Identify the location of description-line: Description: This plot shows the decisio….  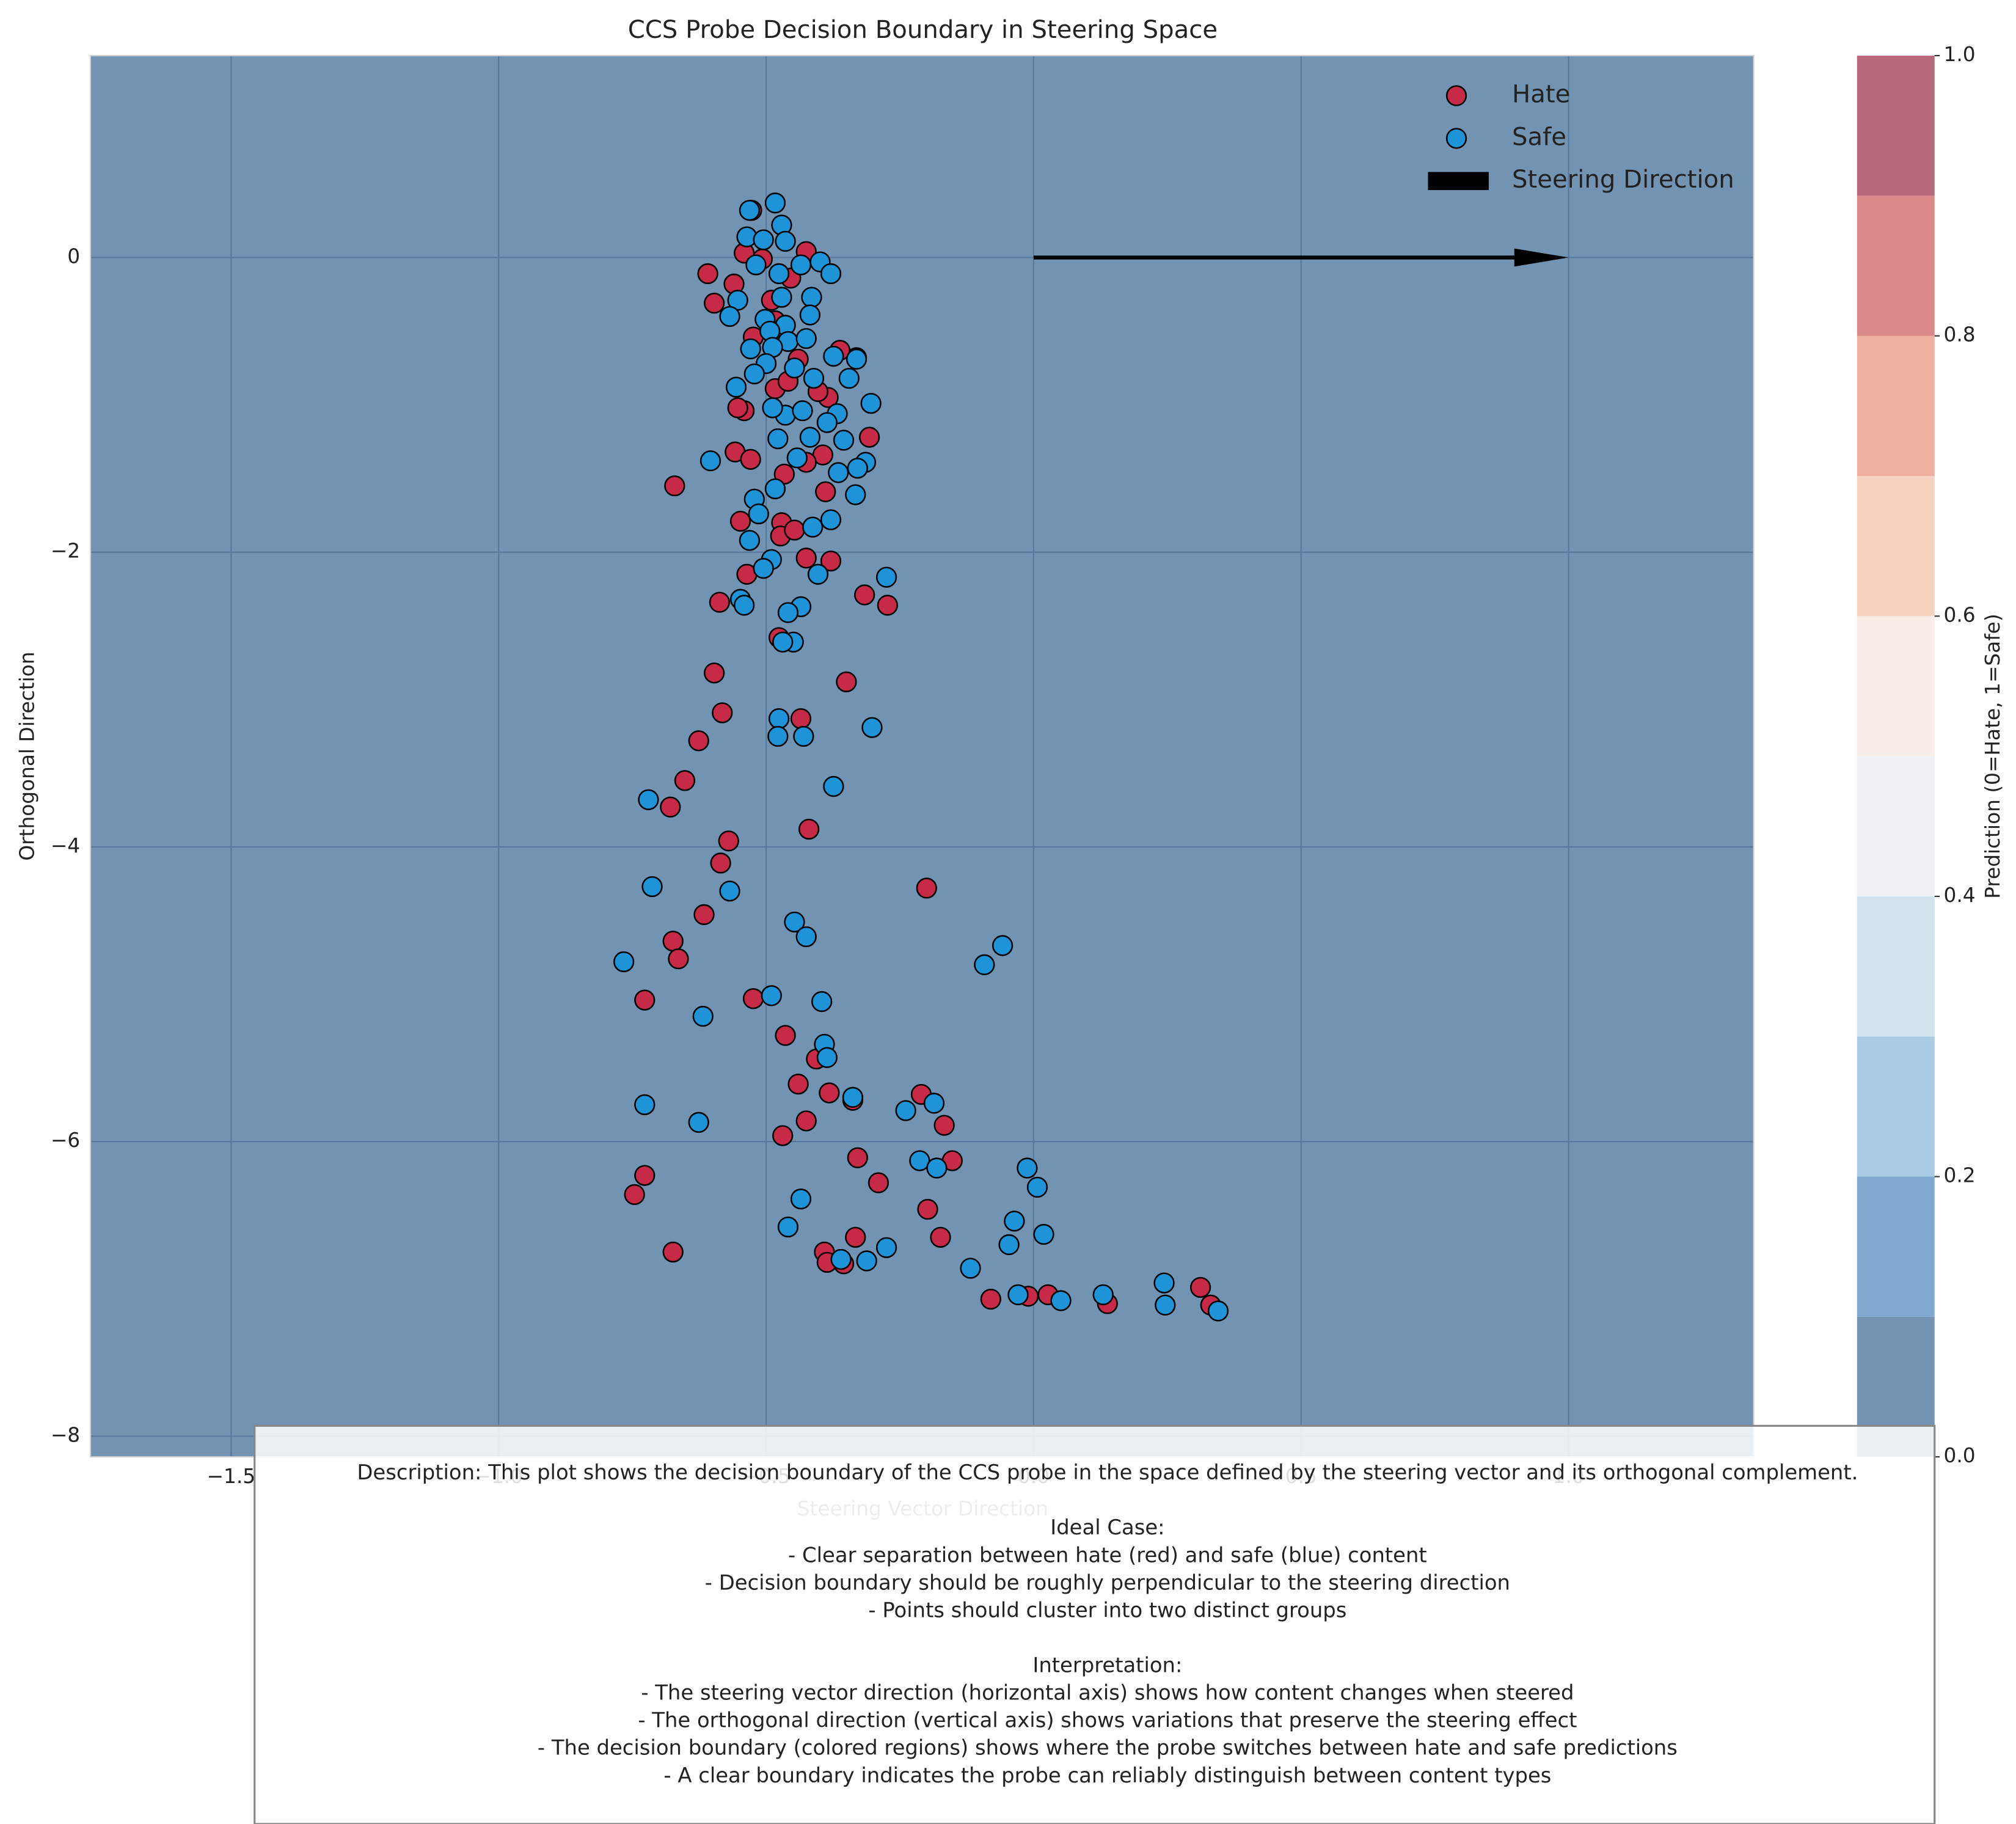
(1107, 1472).